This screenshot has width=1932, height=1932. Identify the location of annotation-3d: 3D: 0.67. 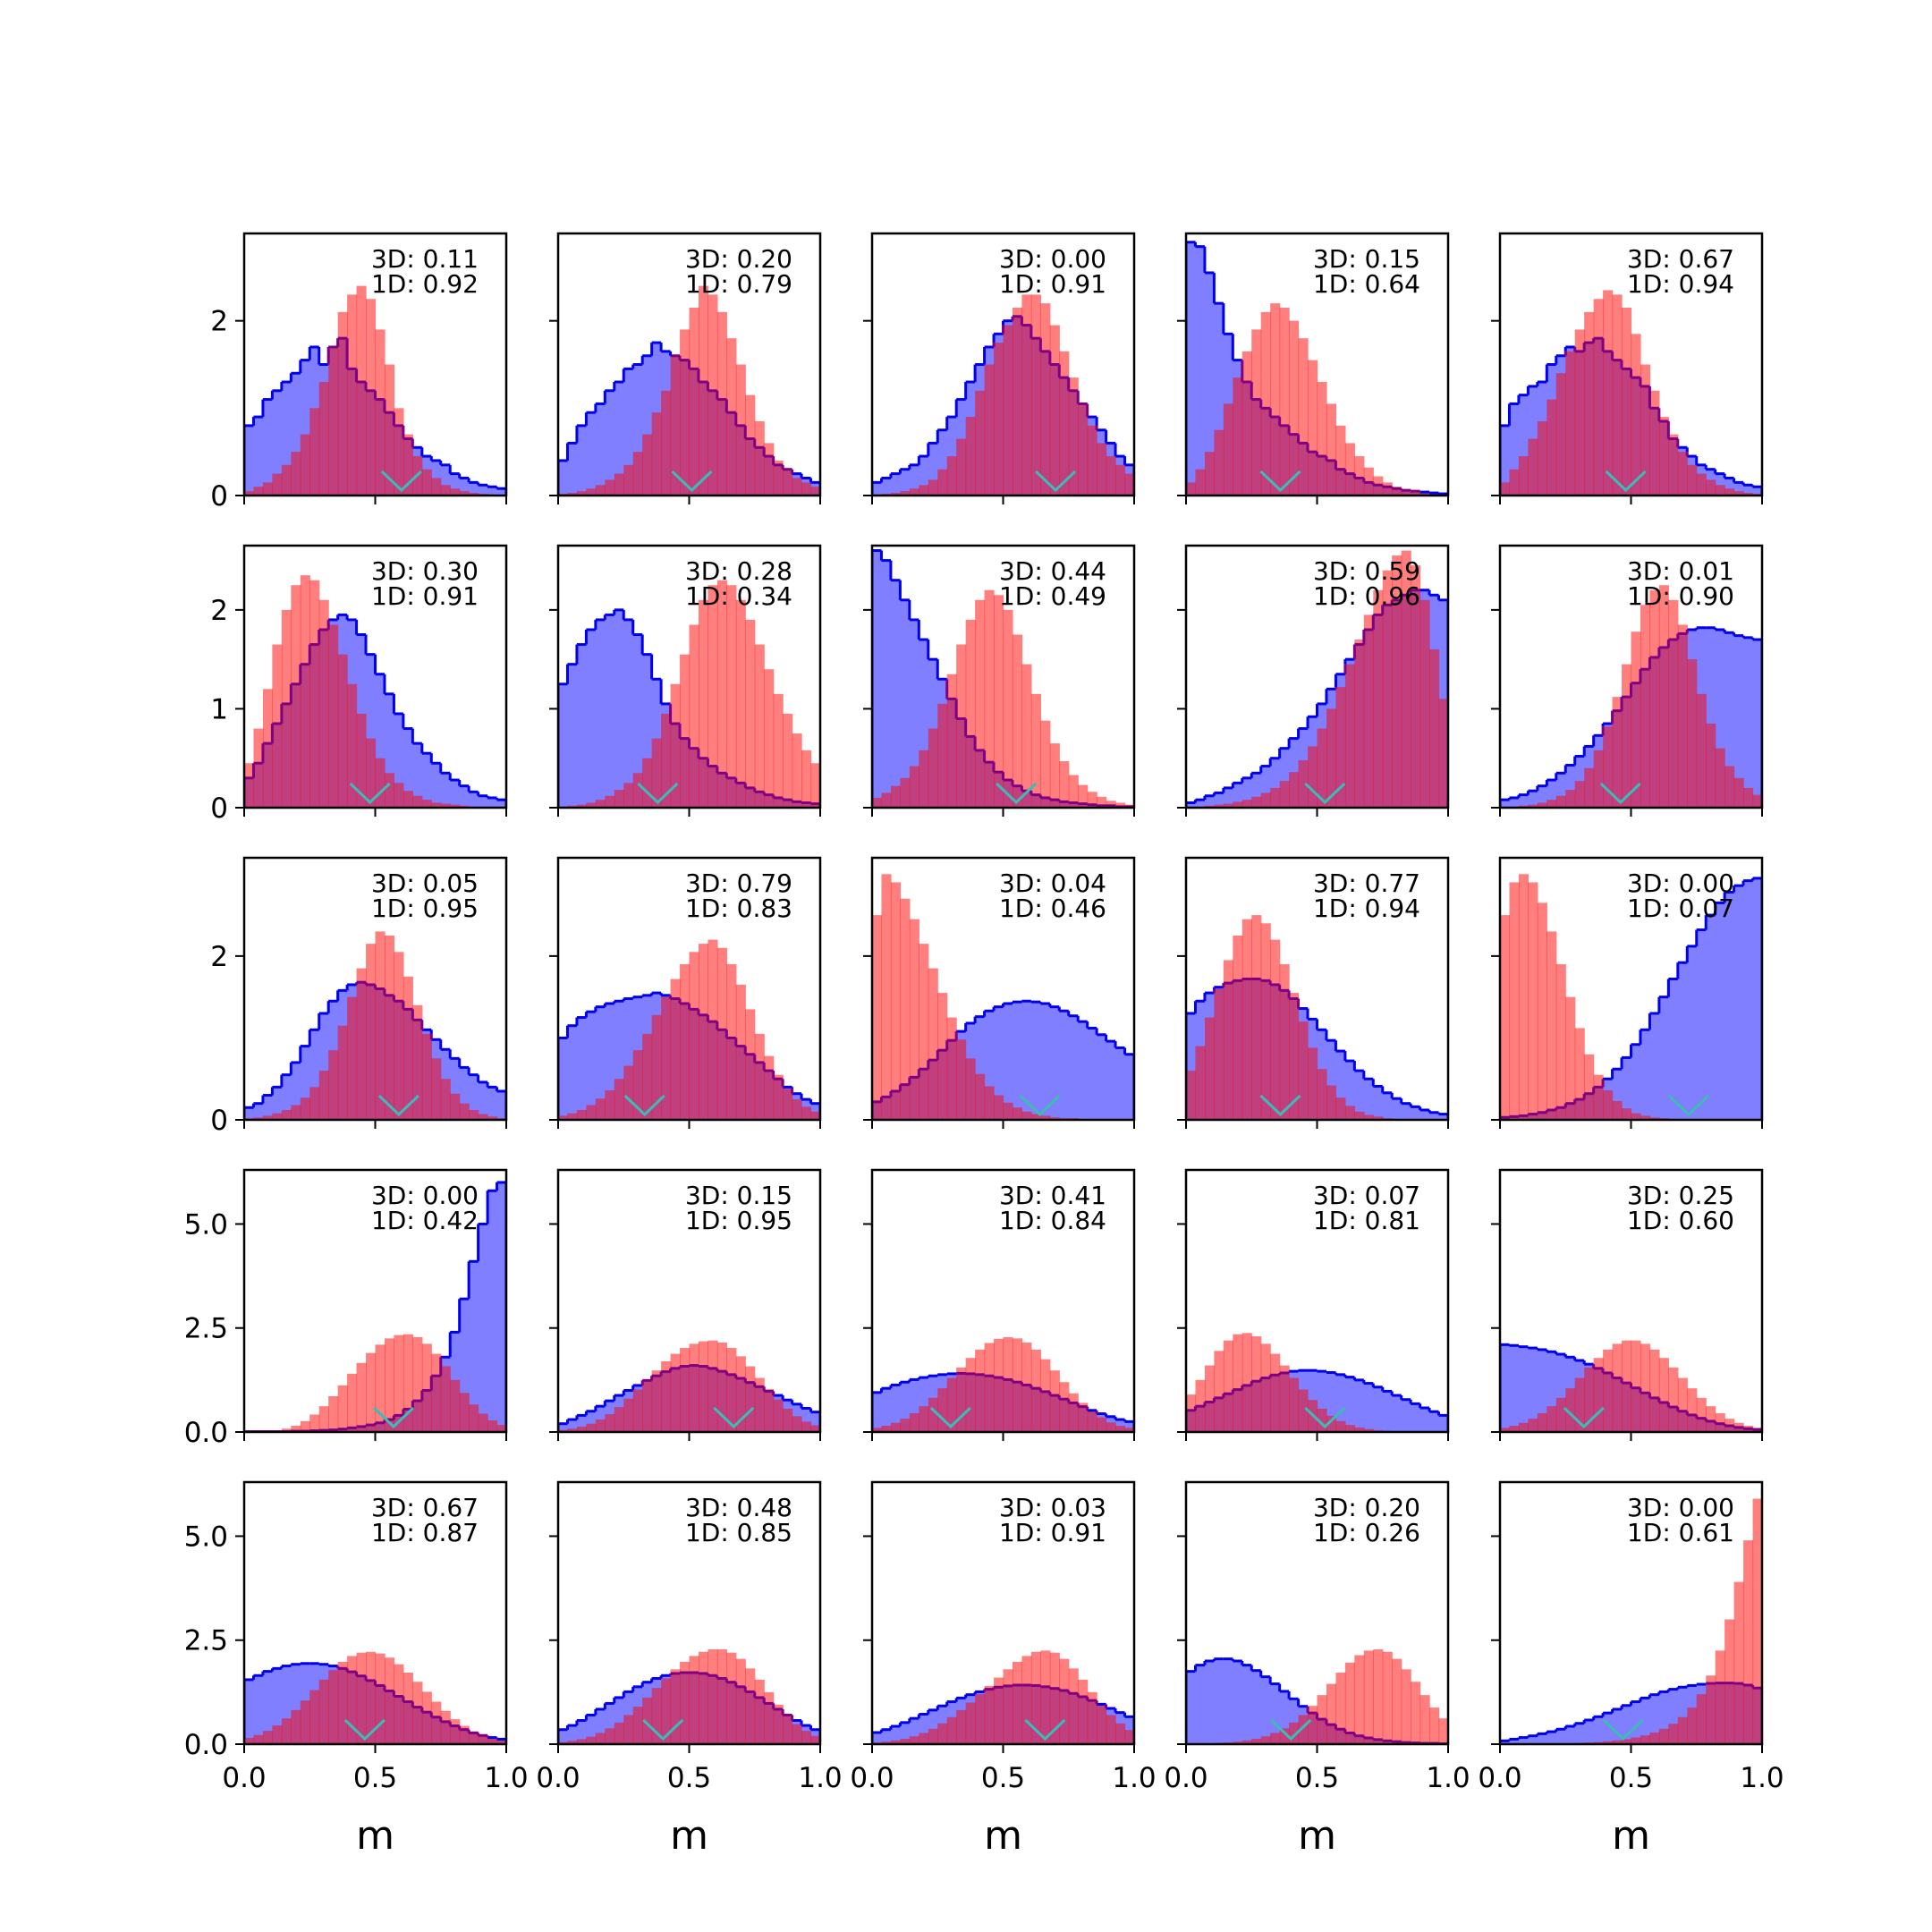
(425, 1507).